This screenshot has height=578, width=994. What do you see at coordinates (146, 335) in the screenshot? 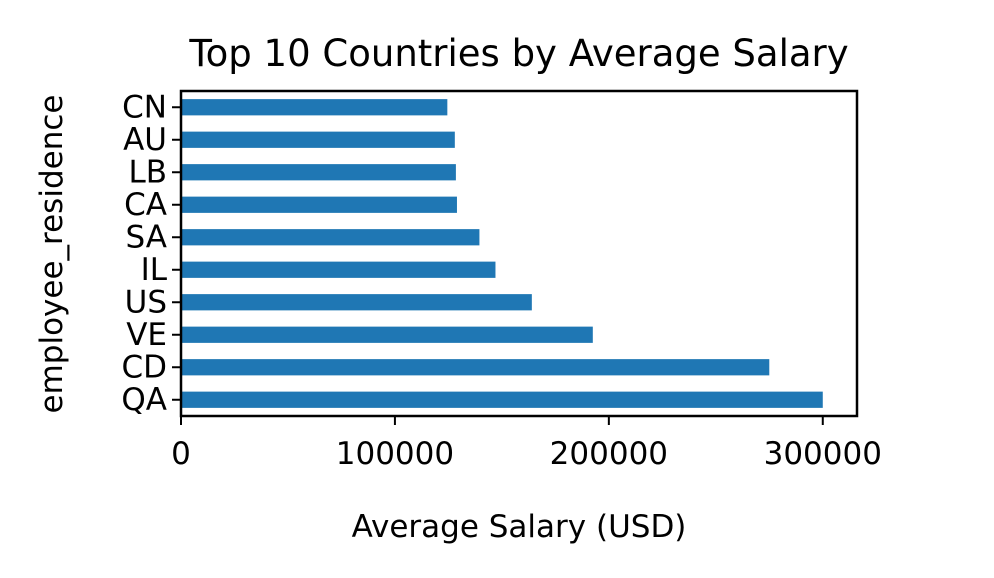
I see `y-tick-label: VE` at bounding box center [146, 335].